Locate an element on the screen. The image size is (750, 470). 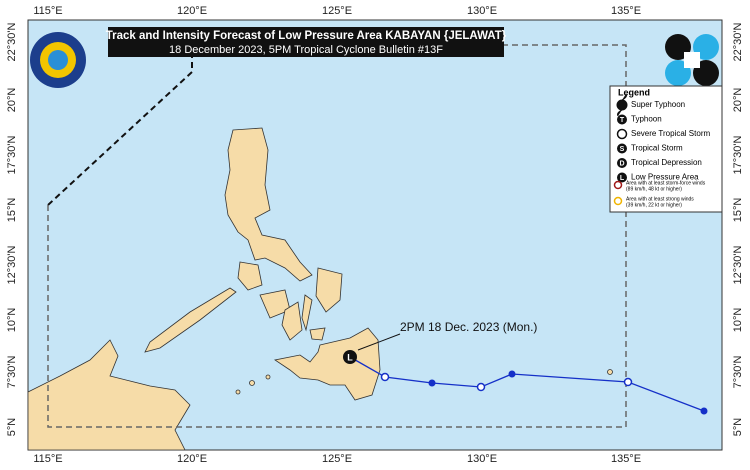
legend-icon-letter: S is located at coordinates (622, 149).